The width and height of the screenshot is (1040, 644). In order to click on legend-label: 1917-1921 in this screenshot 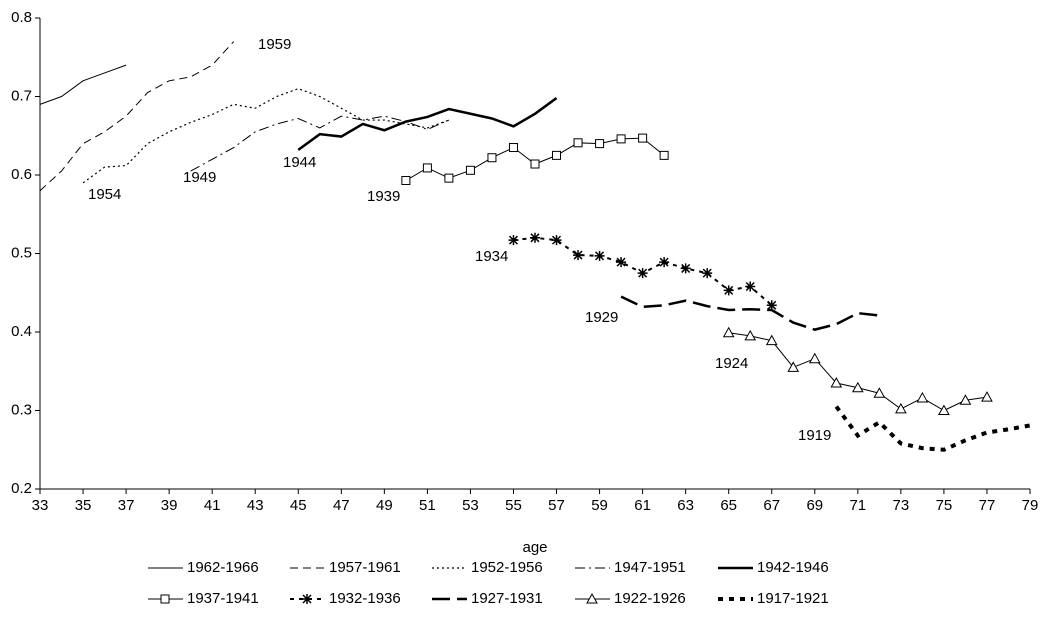, I will do `click(793, 598)`.